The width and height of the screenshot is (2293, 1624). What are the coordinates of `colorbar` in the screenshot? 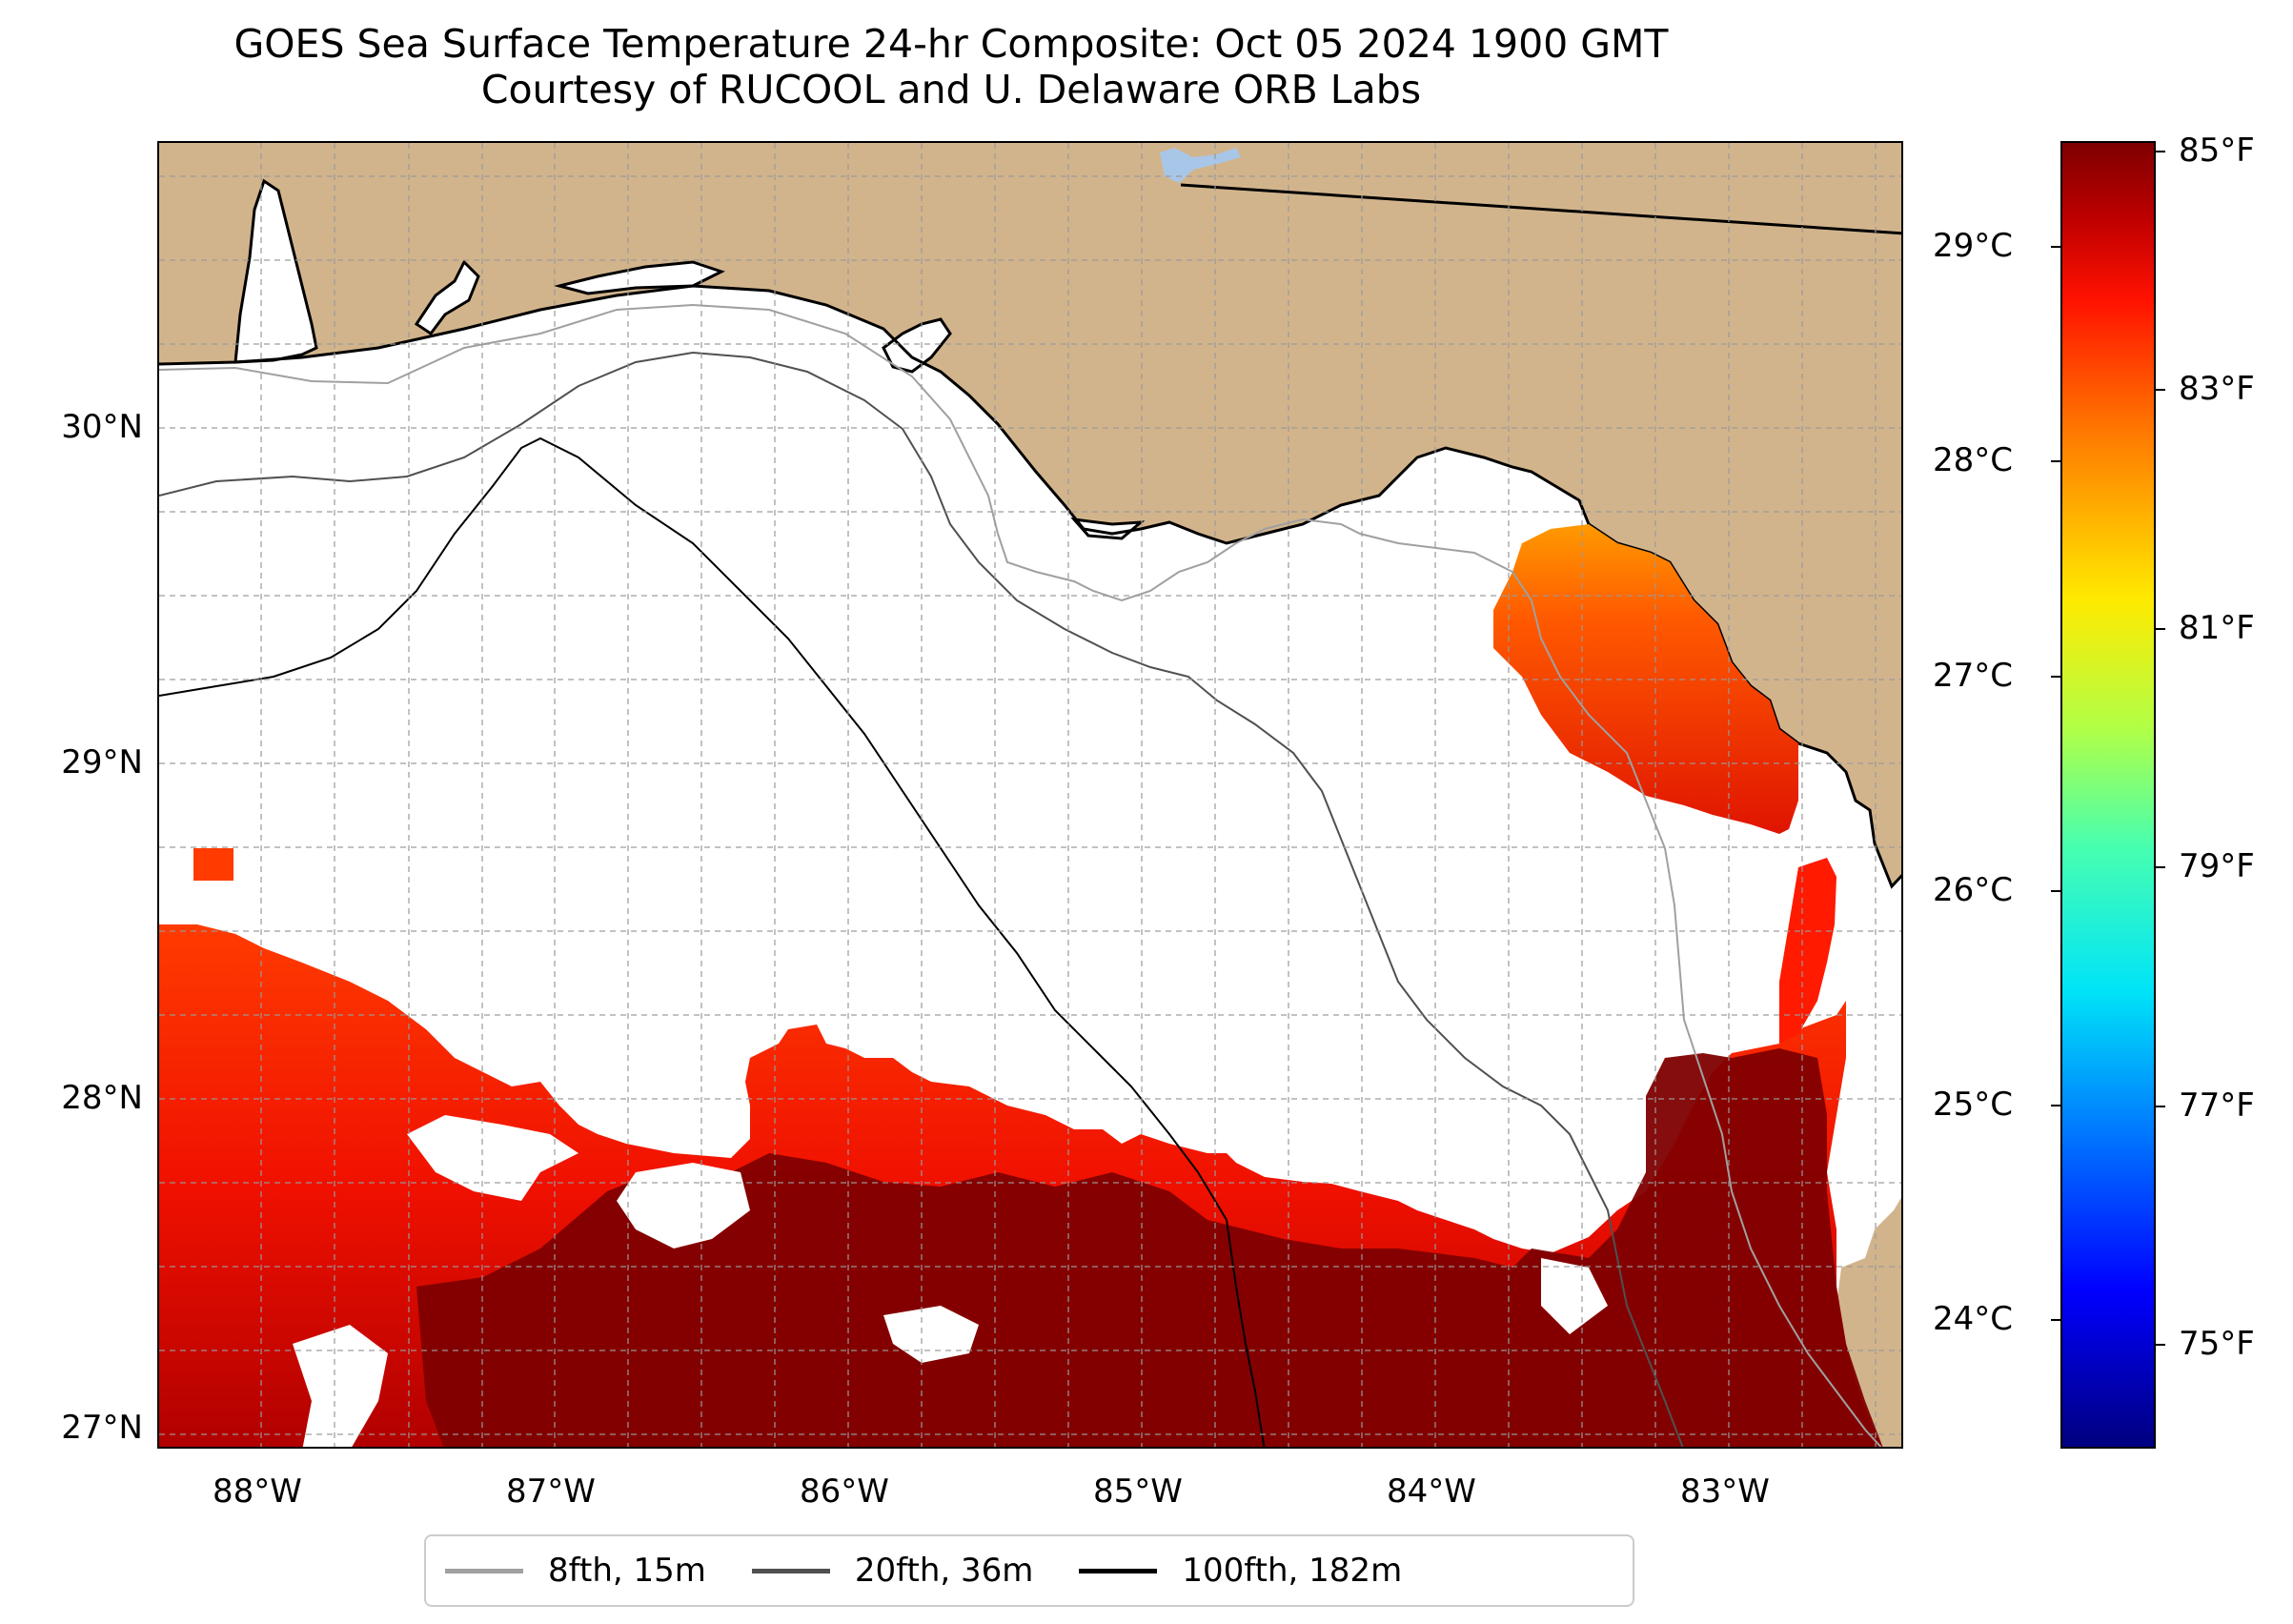 It's located at (2108, 795).